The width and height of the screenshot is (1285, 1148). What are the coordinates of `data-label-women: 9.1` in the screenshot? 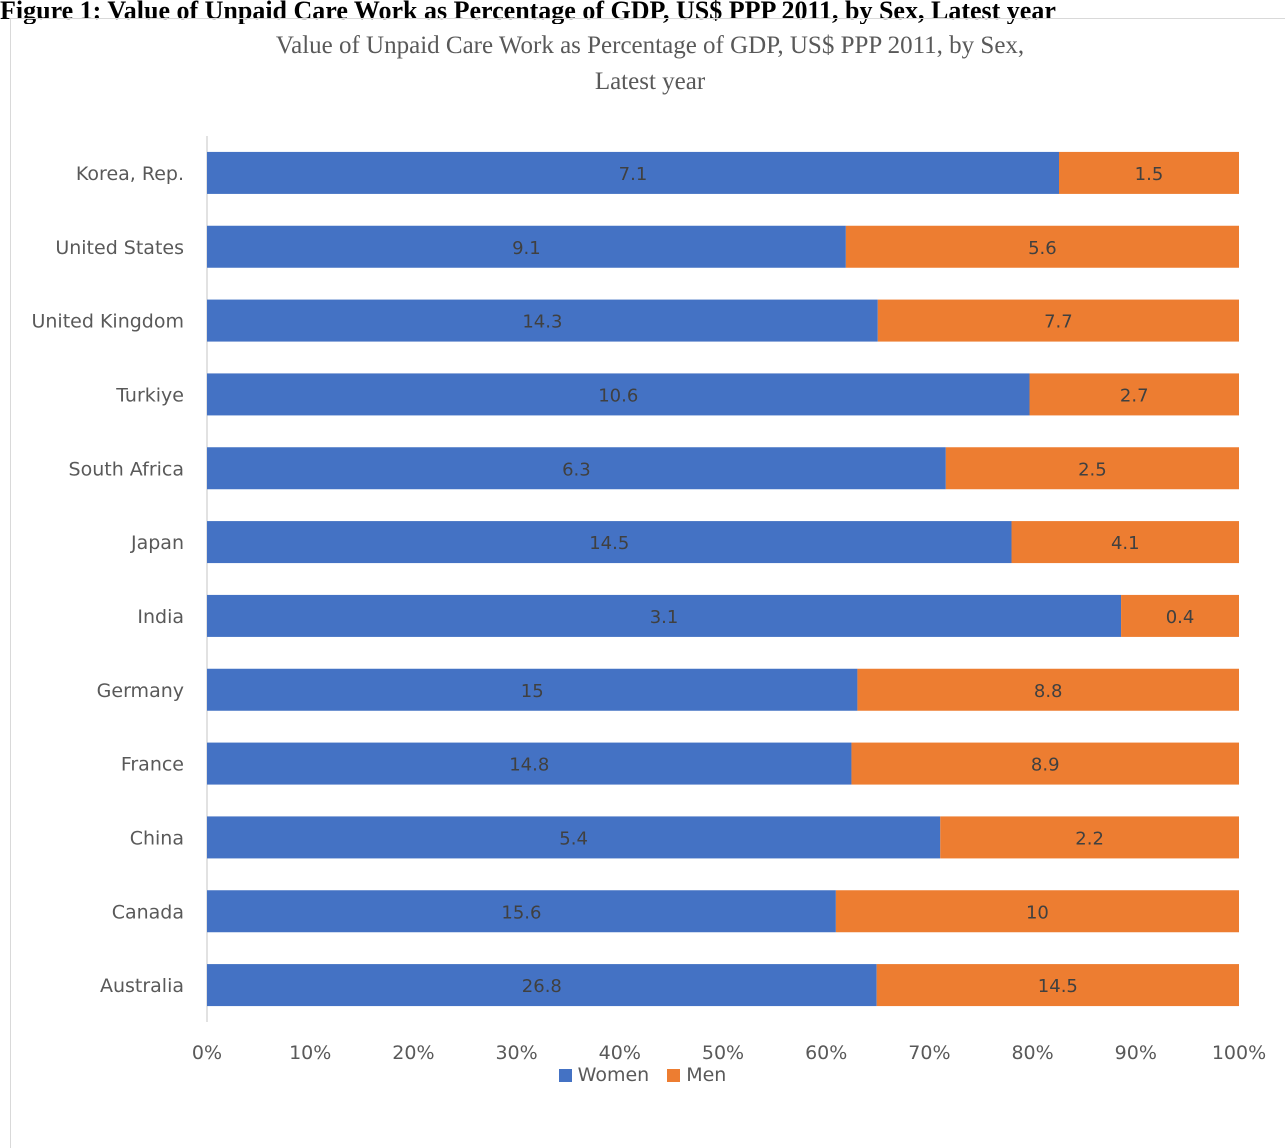 It's located at (526, 248).